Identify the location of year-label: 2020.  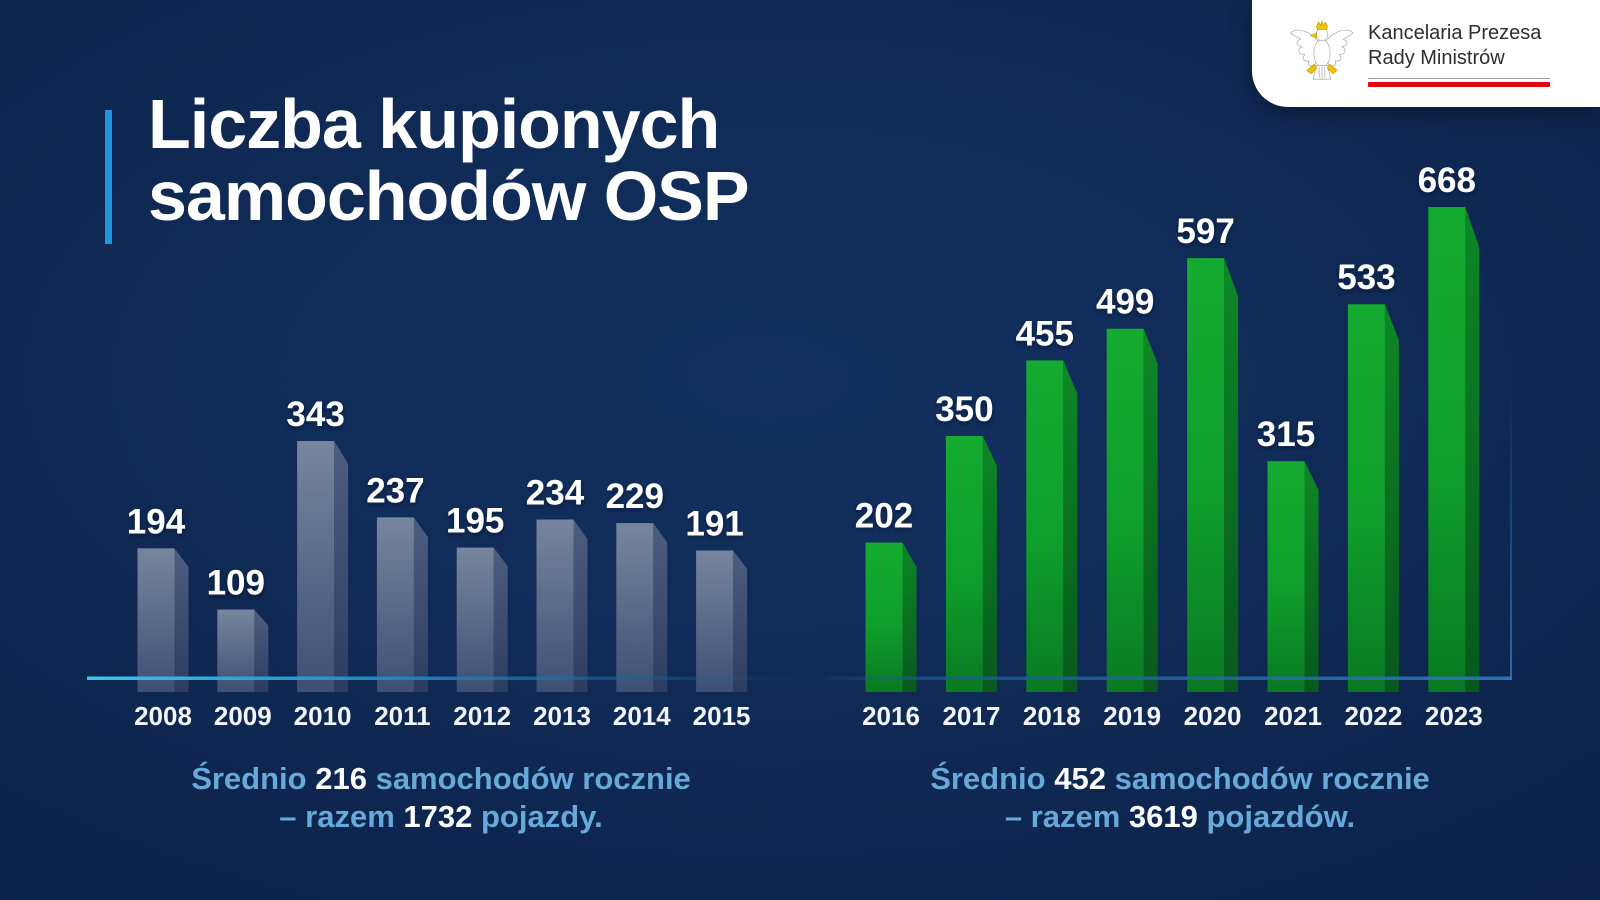
(1213, 716).